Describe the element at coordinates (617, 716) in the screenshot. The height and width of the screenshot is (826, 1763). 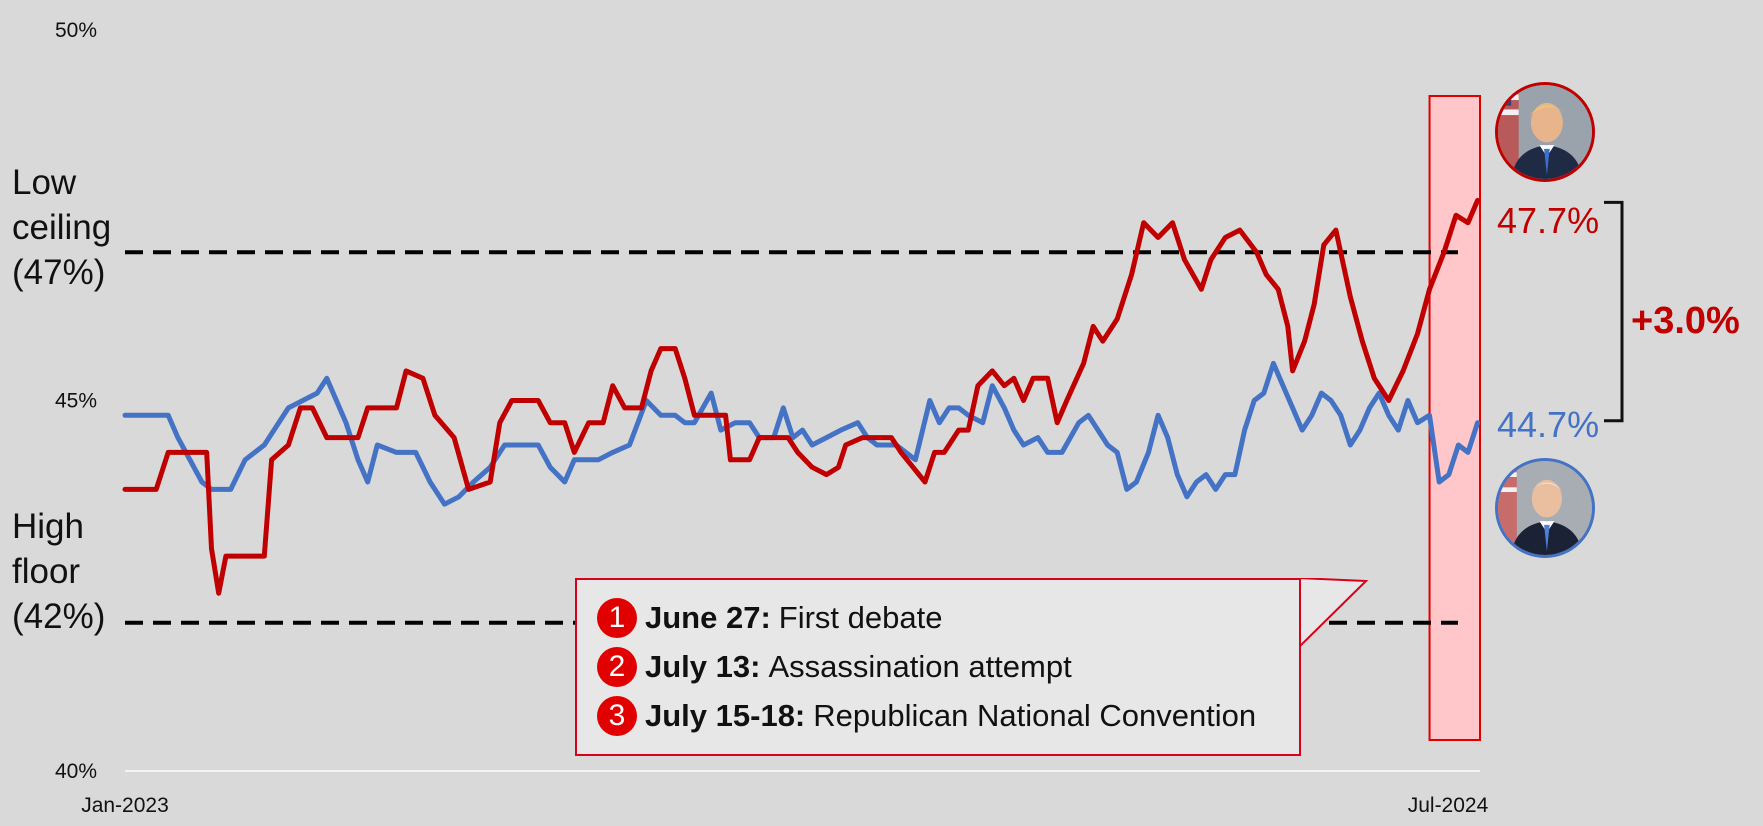
I see `event-number-badge: 3` at that location.